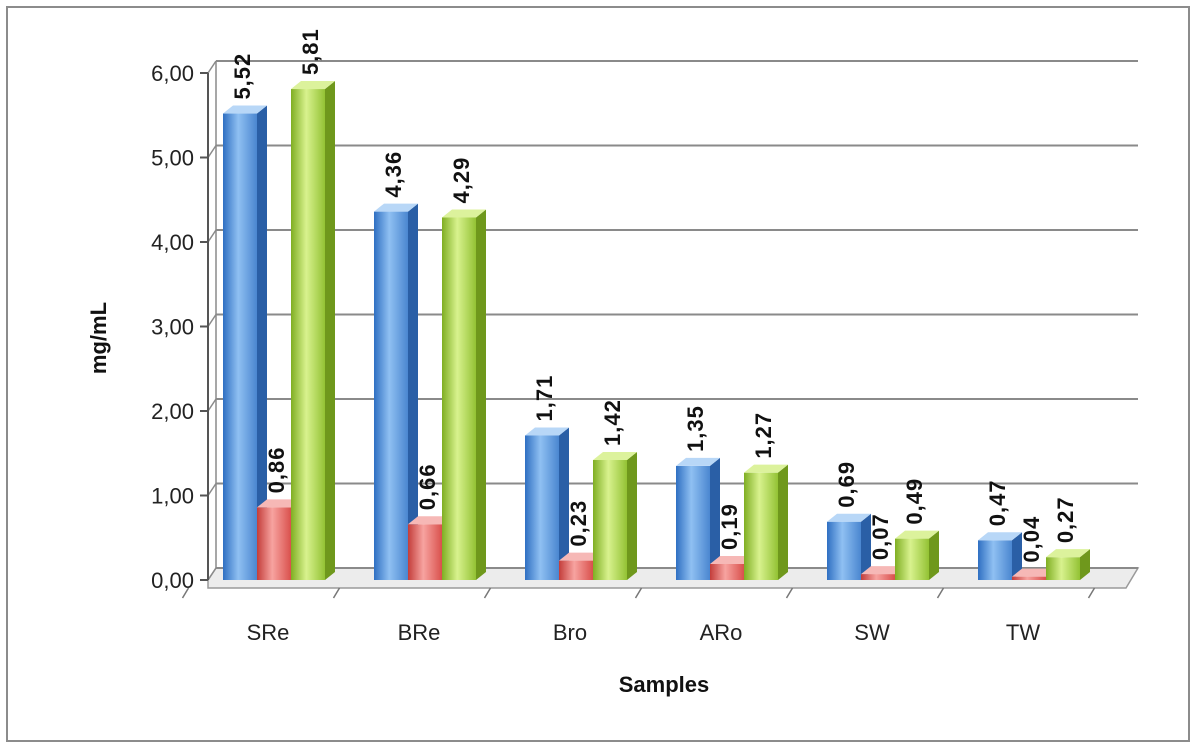 The image size is (1200, 754). What do you see at coordinates (461, 180) in the screenshot?
I see `data-label: 4,29` at bounding box center [461, 180].